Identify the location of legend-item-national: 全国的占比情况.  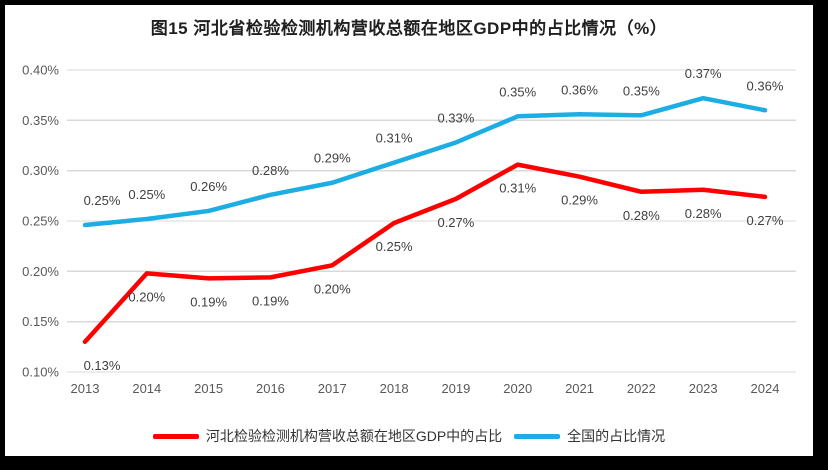
(589, 436).